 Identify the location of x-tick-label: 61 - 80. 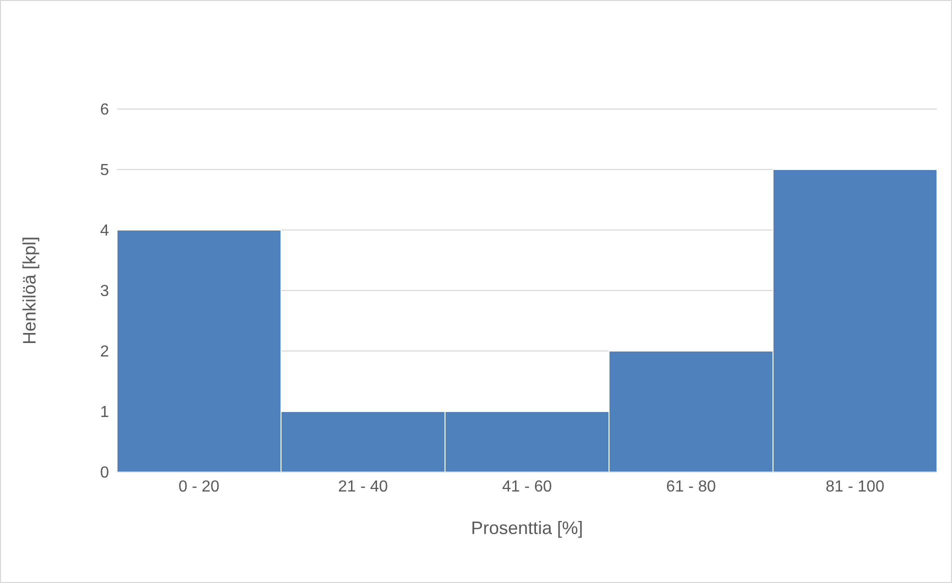
(691, 487).